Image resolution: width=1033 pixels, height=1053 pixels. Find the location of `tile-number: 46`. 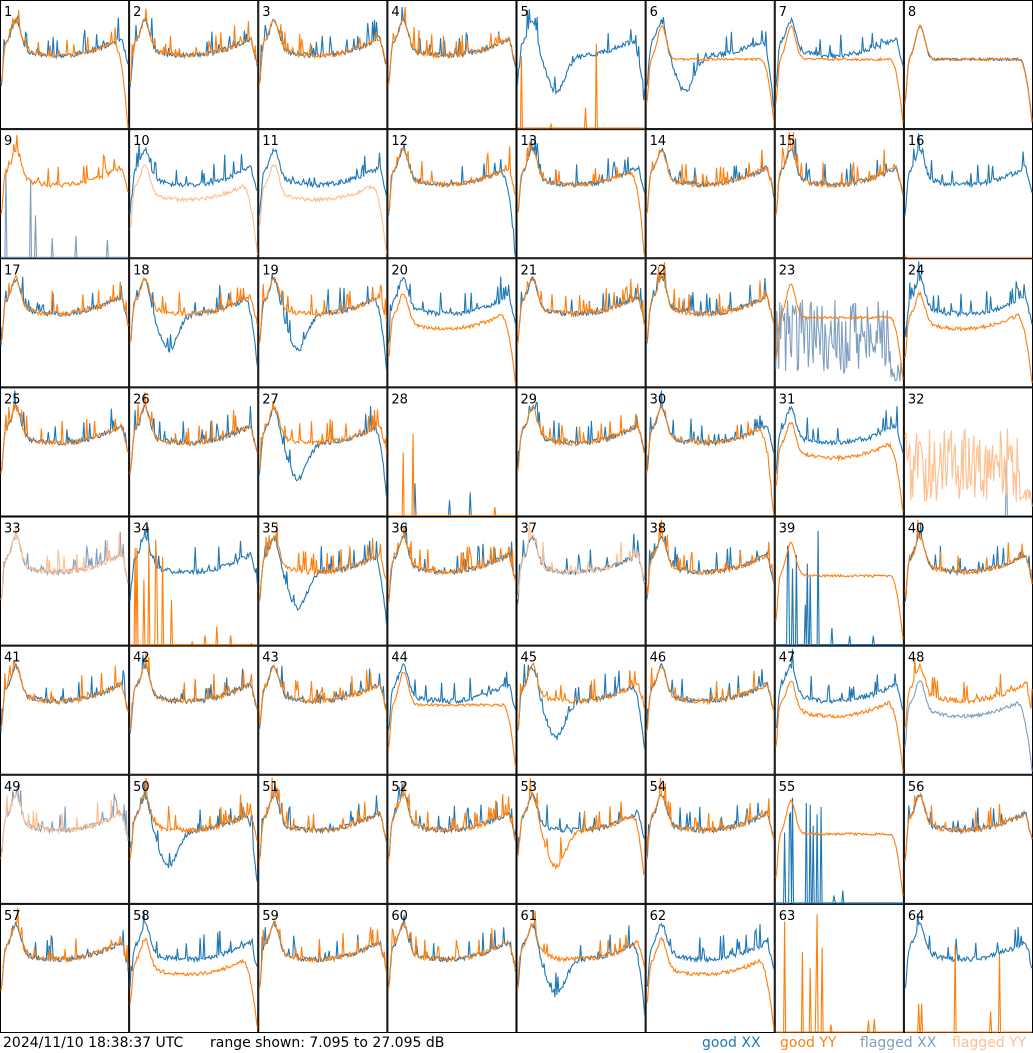

tile-number: 46 is located at coordinates (658, 658).